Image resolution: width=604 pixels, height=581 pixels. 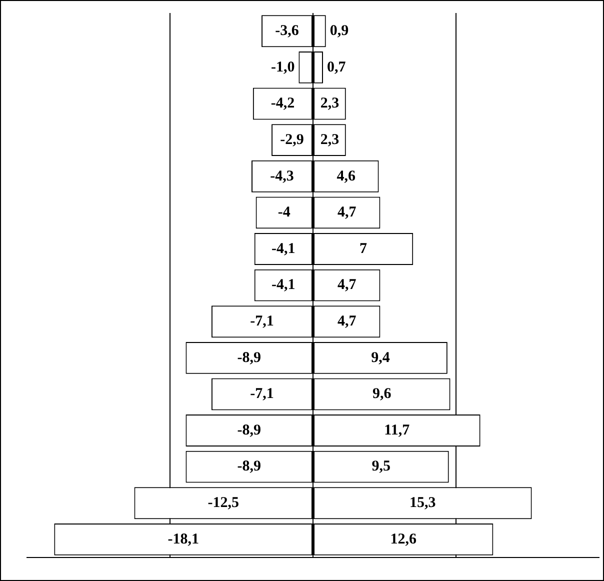 What do you see at coordinates (346, 176) in the screenshot?
I see `data-label: 4,6` at bounding box center [346, 176].